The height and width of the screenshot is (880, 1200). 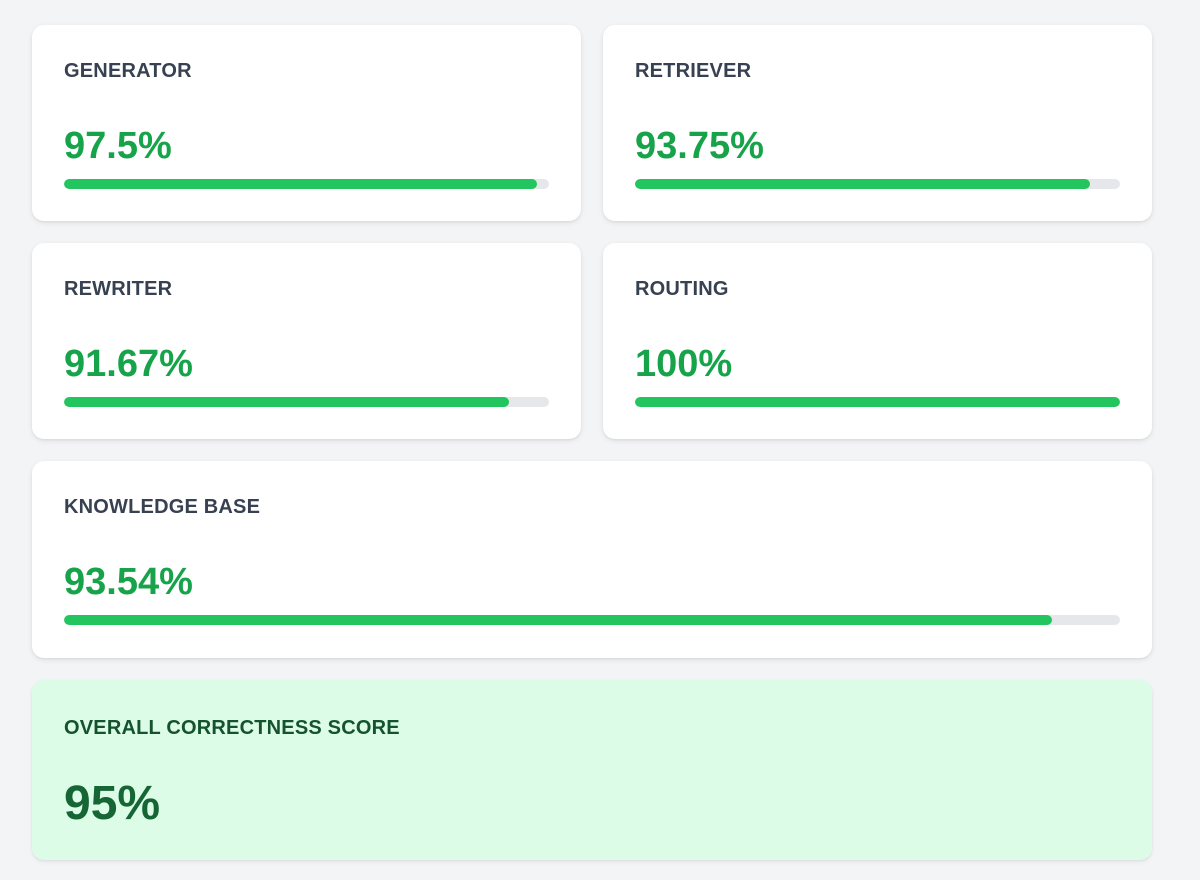 What do you see at coordinates (682, 289) in the screenshot?
I see `metric-label: ROUTING` at bounding box center [682, 289].